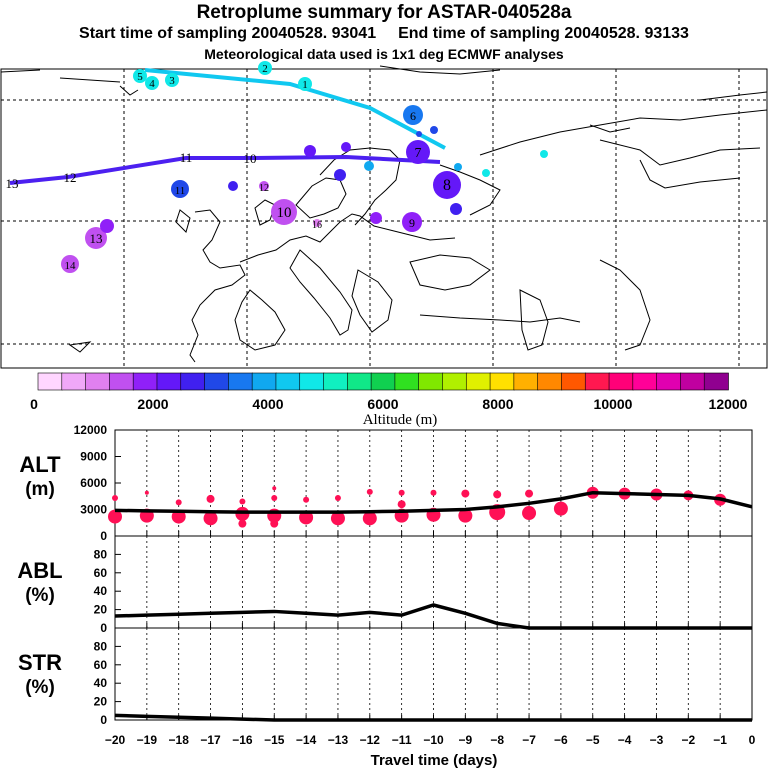 The height and width of the screenshot is (768, 768). What do you see at coordinates (433, 740) in the screenshot?
I see `x-tick-label: −10` at bounding box center [433, 740].